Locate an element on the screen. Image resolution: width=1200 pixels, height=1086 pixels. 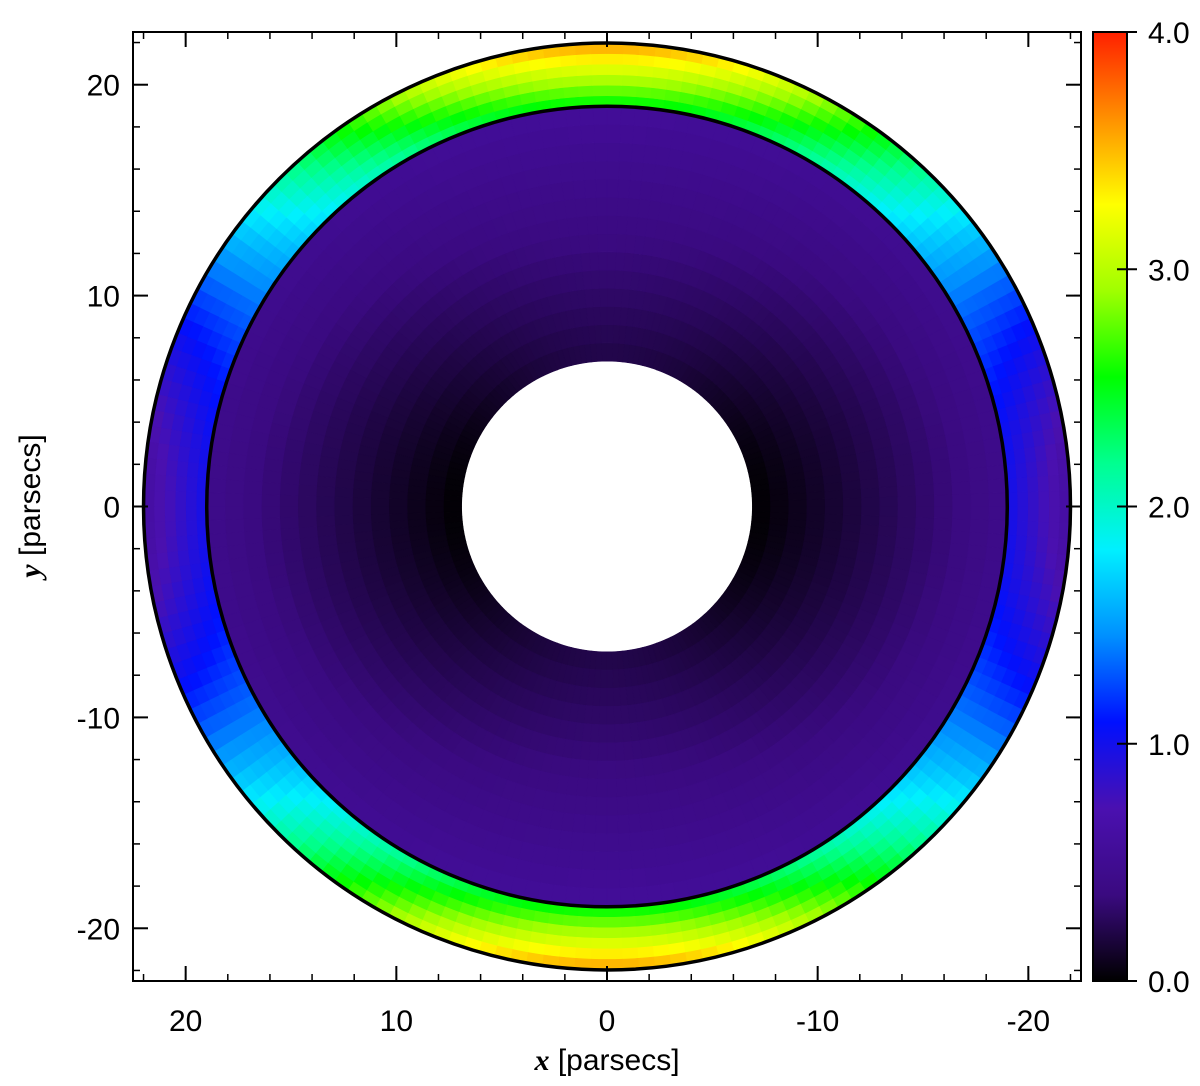
x-tick-label: -10 is located at coordinates (817, 1021).